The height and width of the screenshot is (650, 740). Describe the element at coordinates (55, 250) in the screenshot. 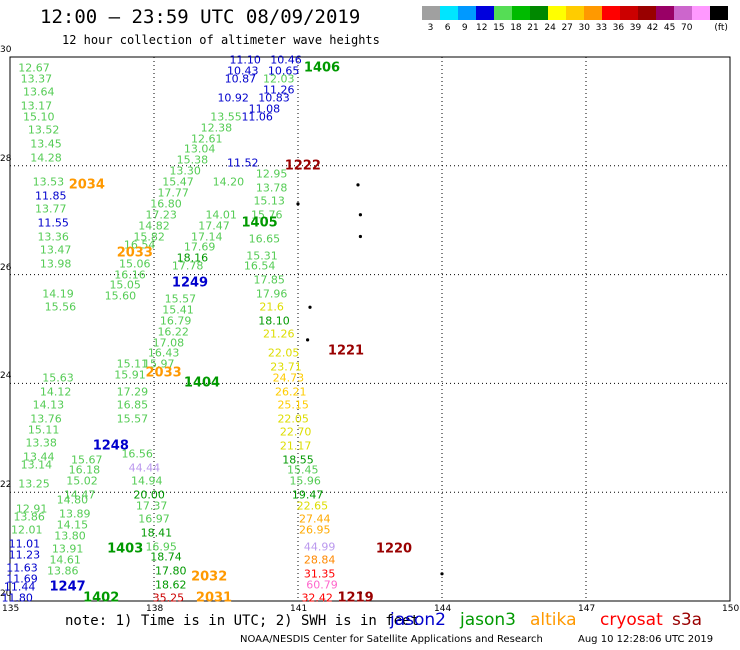

I see `wave-height-value: 13.47` at that location.